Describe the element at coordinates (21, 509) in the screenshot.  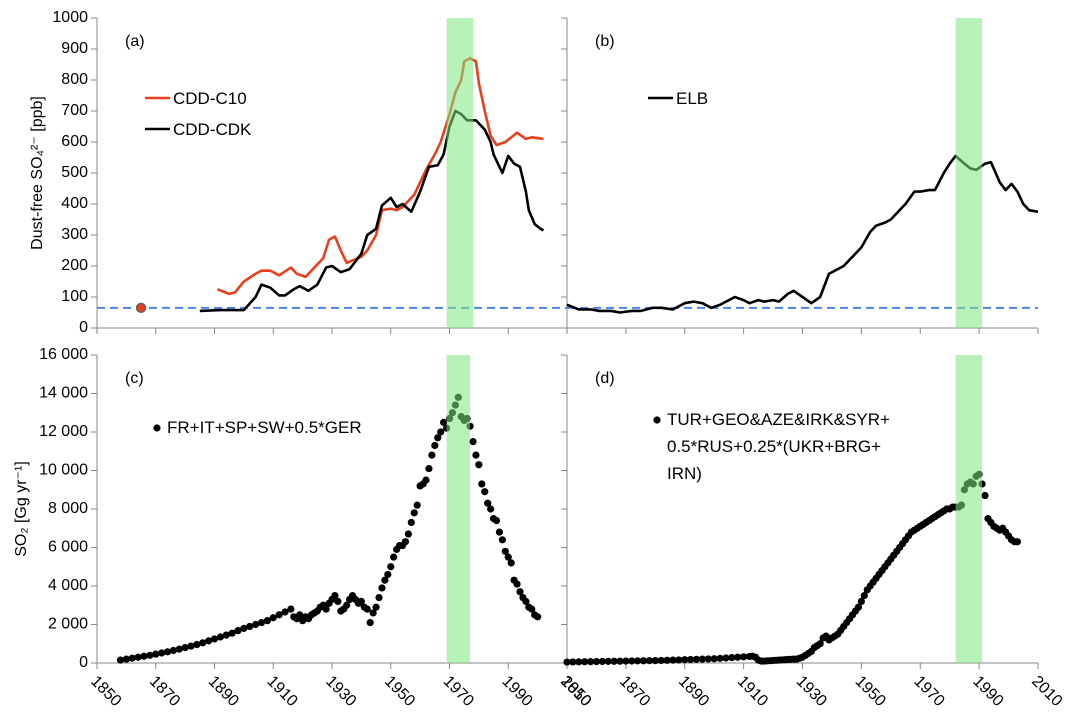
I see `y-axis-label: SO₂ [Gg yr⁻¹]` at that location.